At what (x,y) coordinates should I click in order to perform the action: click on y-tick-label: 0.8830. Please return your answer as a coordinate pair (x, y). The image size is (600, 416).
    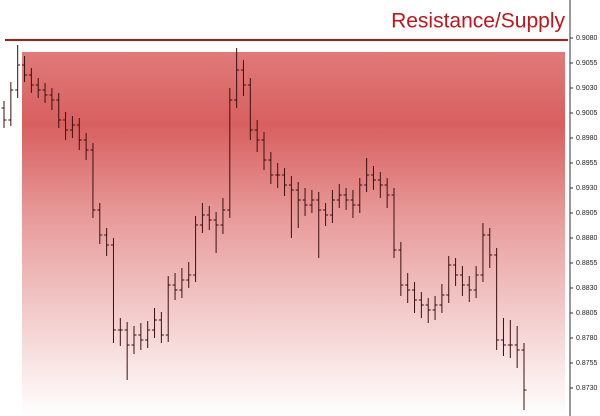
    Looking at the image, I should click on (587, 288).